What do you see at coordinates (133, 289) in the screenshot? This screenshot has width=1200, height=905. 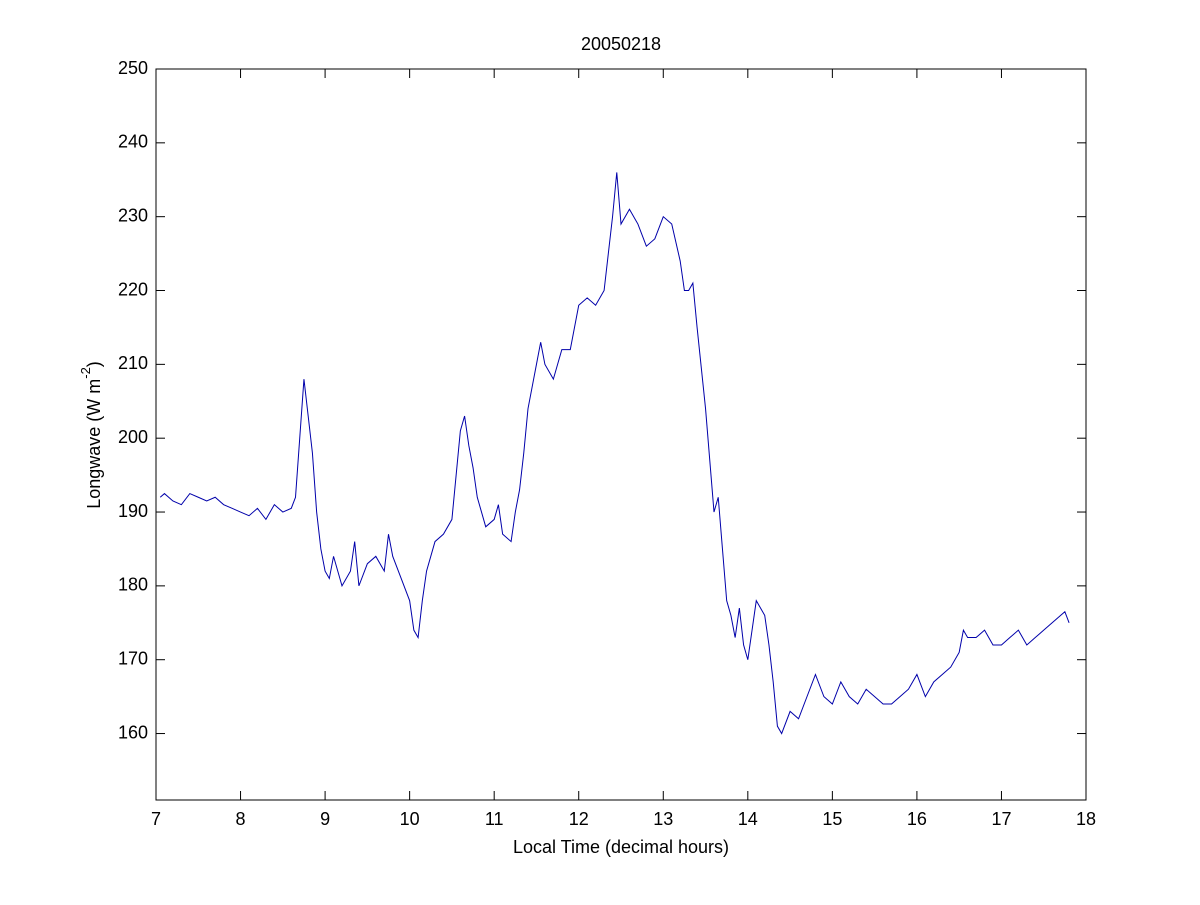 I see `y-tick-label: 220` at bounding box center [133, 289].